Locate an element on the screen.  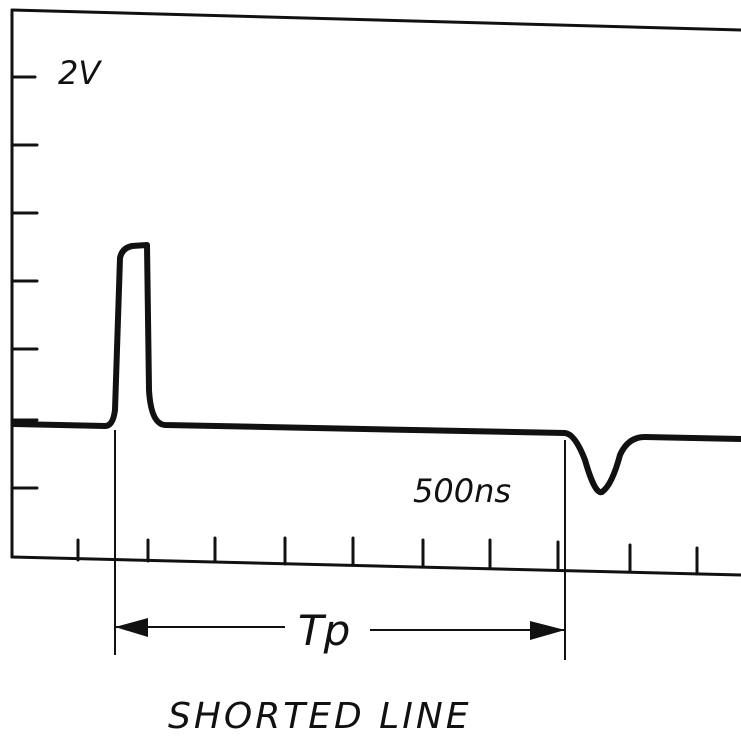
caption: SHORTED LINE is located at coordinates (320, 716).